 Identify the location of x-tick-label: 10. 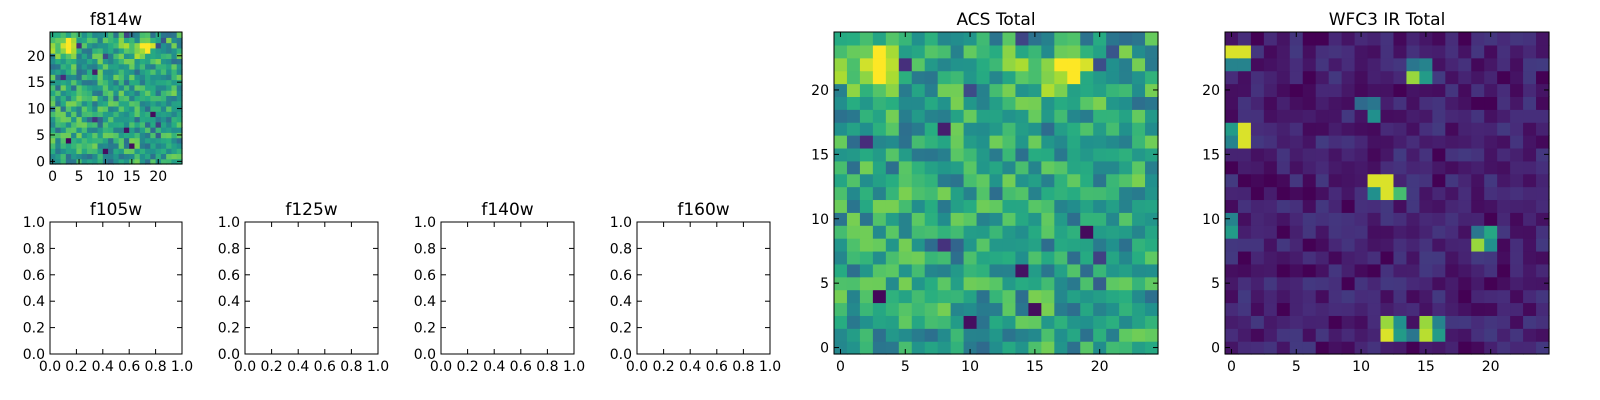
(106, 177).